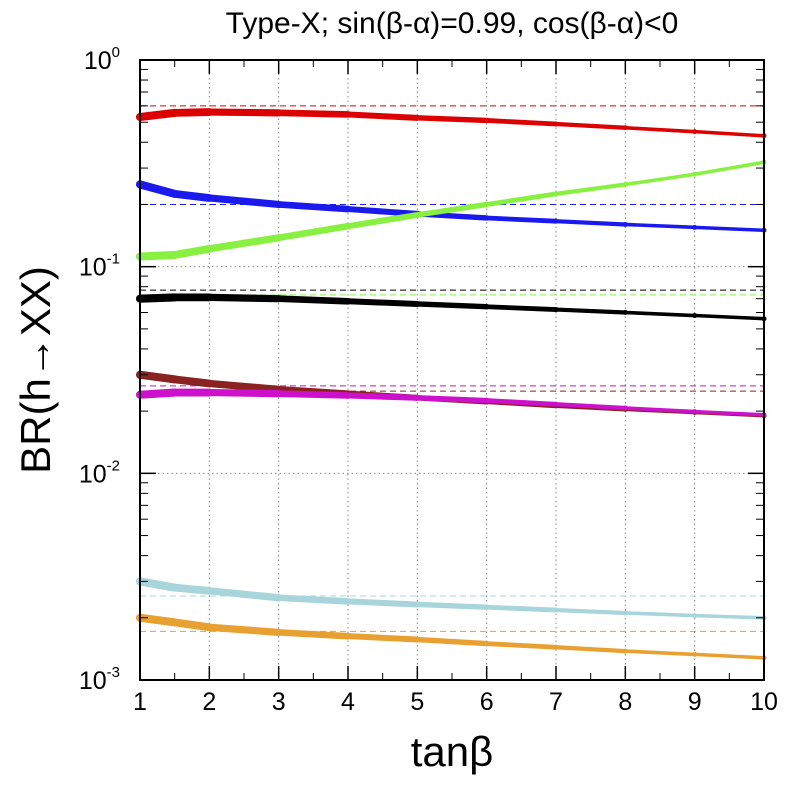  Describe the element at coordinates (102, 59) in the screenshot. I see `y-tick-label: 10⁰` at that location.